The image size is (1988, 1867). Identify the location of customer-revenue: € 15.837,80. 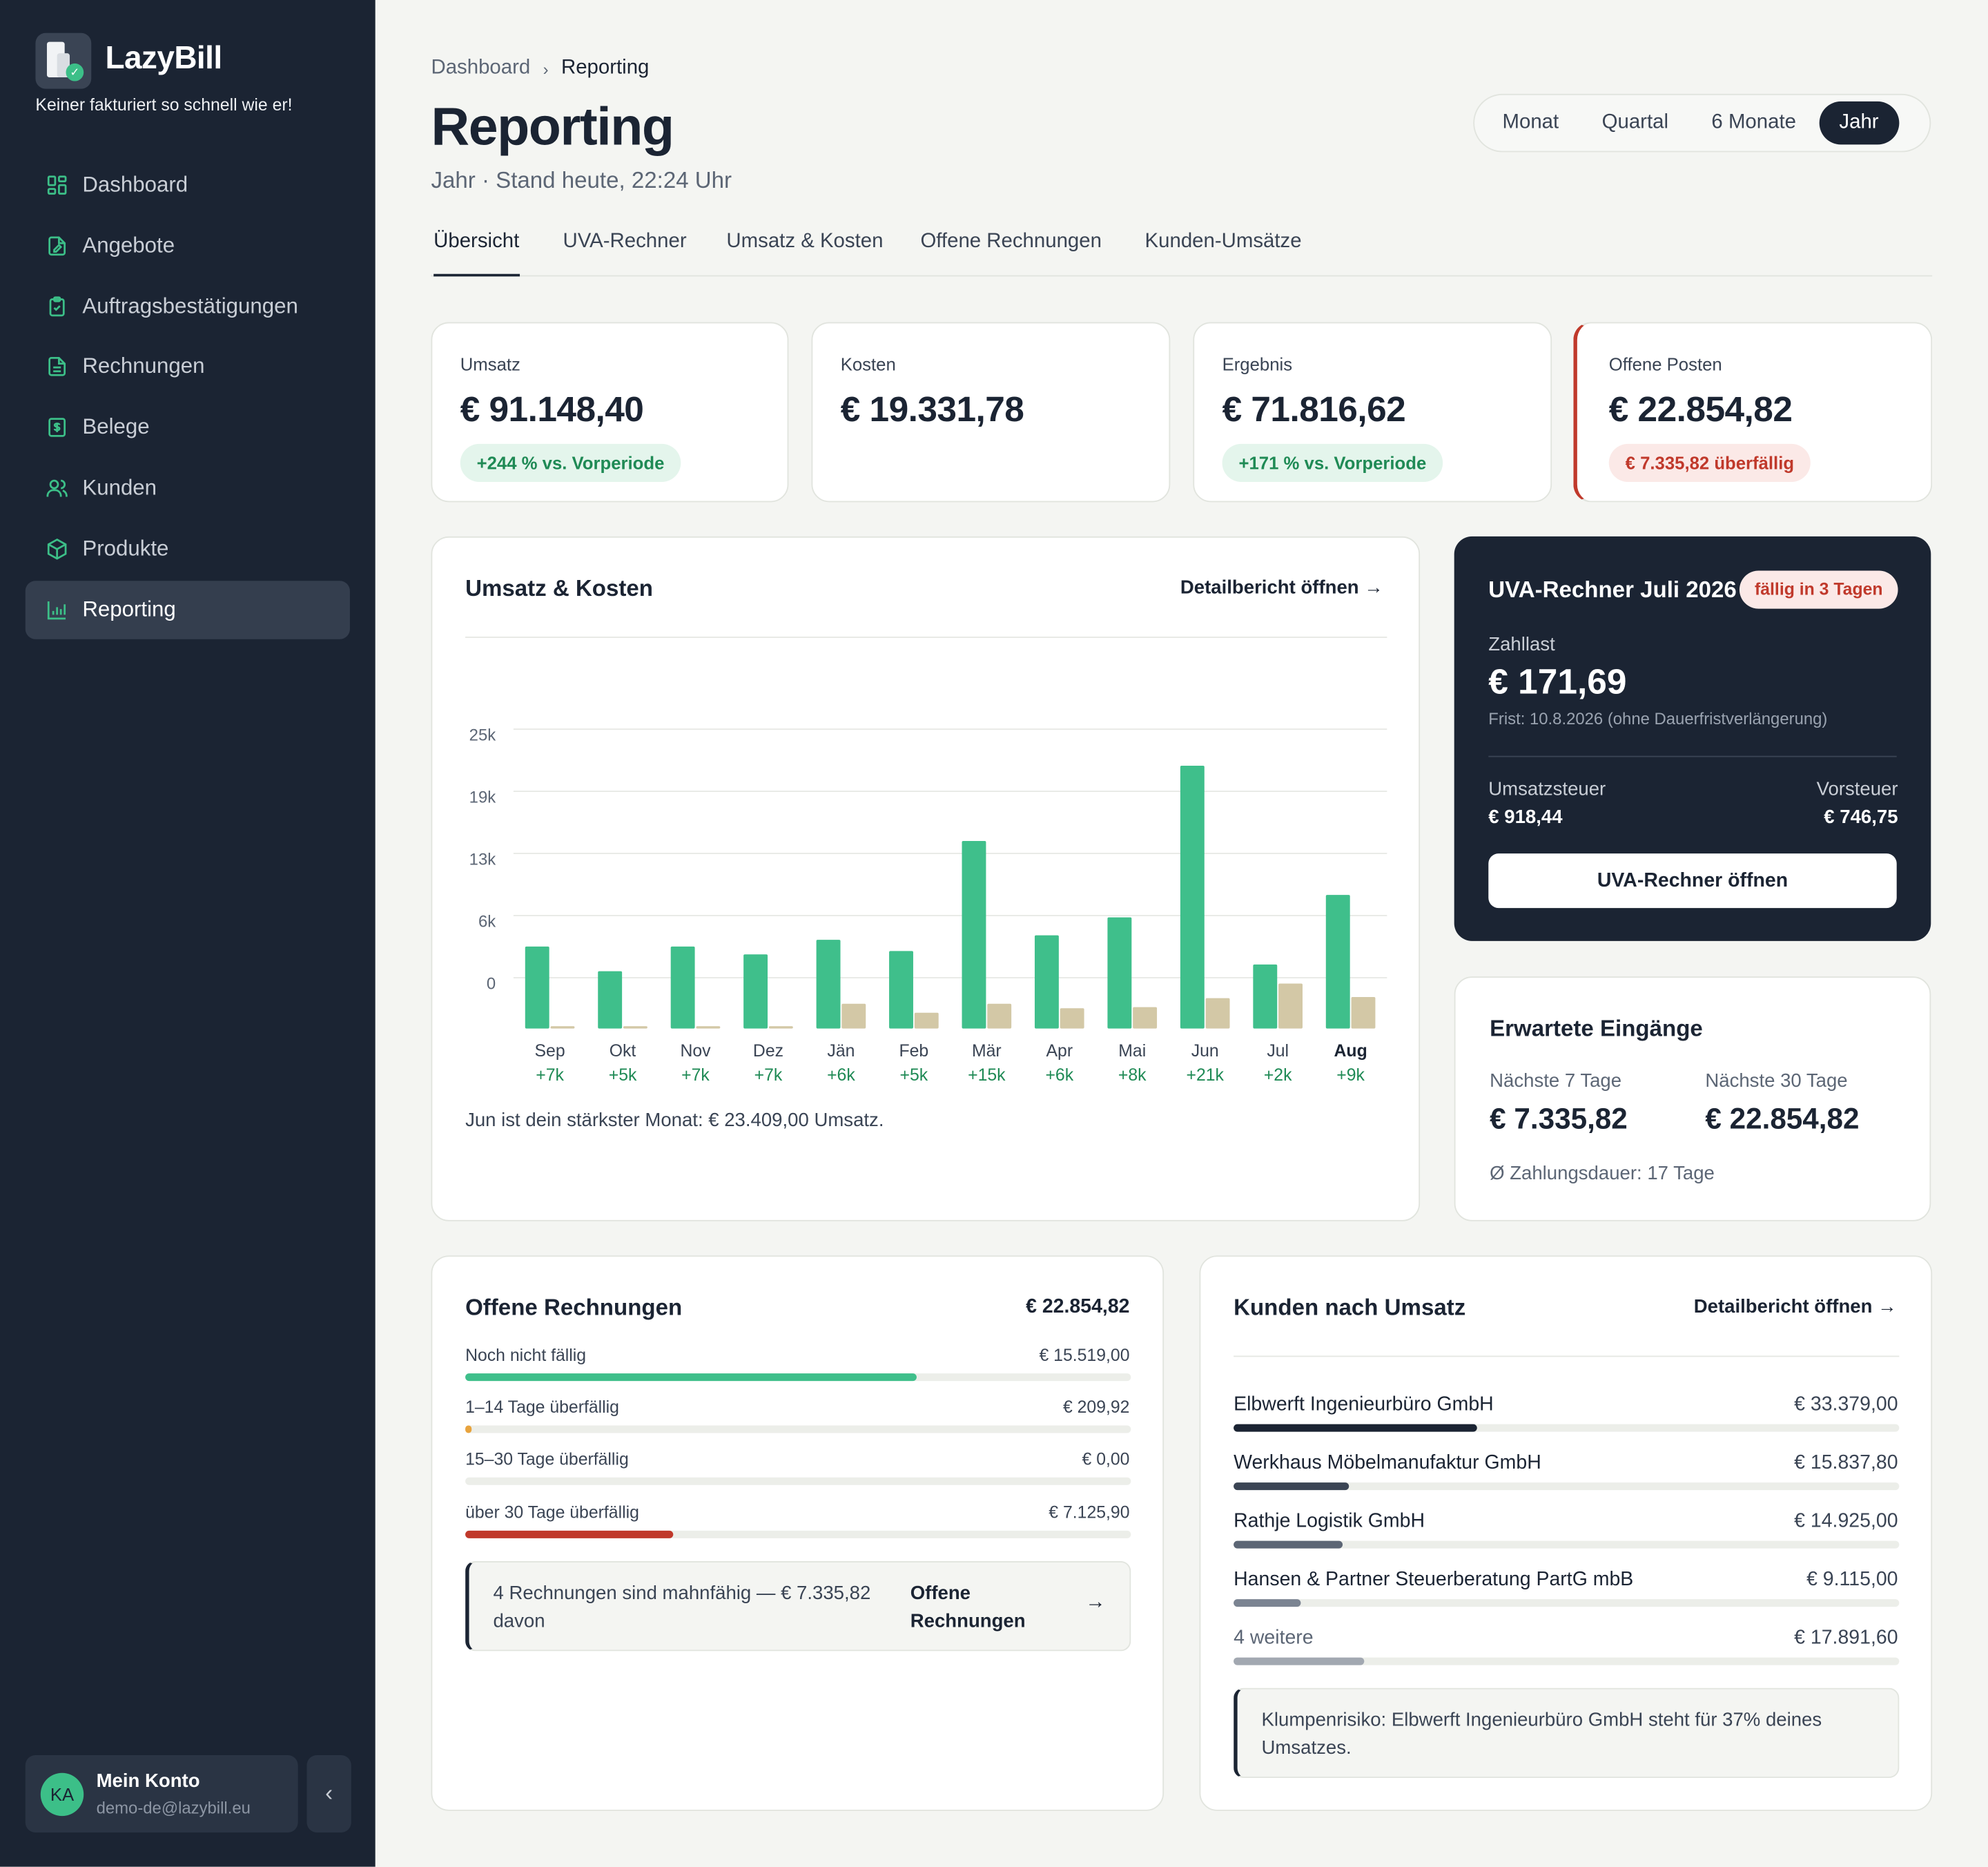
(1846, 1463).